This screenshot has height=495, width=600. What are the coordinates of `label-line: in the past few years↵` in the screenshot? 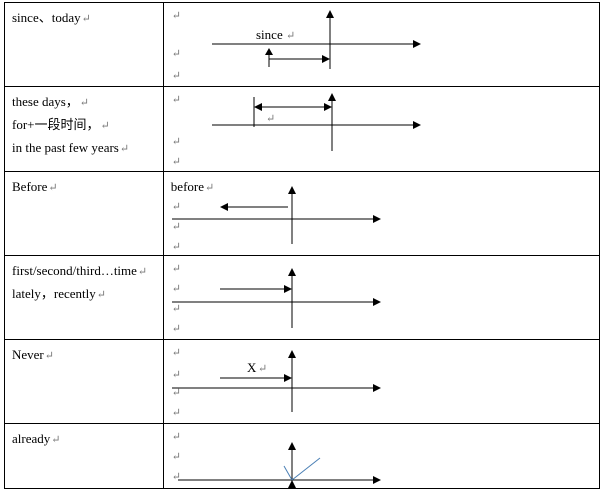 It's located at (71, 147).